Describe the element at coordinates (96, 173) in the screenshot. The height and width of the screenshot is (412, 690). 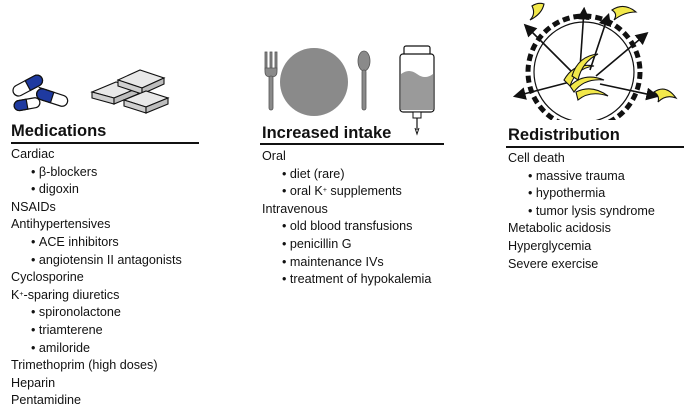
I see `list-item: β-blockers` at that location.